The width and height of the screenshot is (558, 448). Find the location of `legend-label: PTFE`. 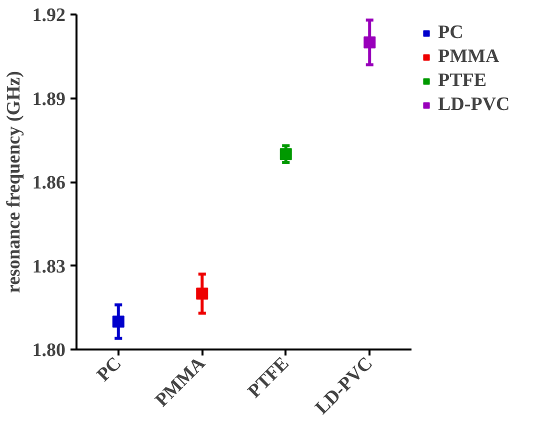

legend-label: PTFE is located at coordinates (462, 81).